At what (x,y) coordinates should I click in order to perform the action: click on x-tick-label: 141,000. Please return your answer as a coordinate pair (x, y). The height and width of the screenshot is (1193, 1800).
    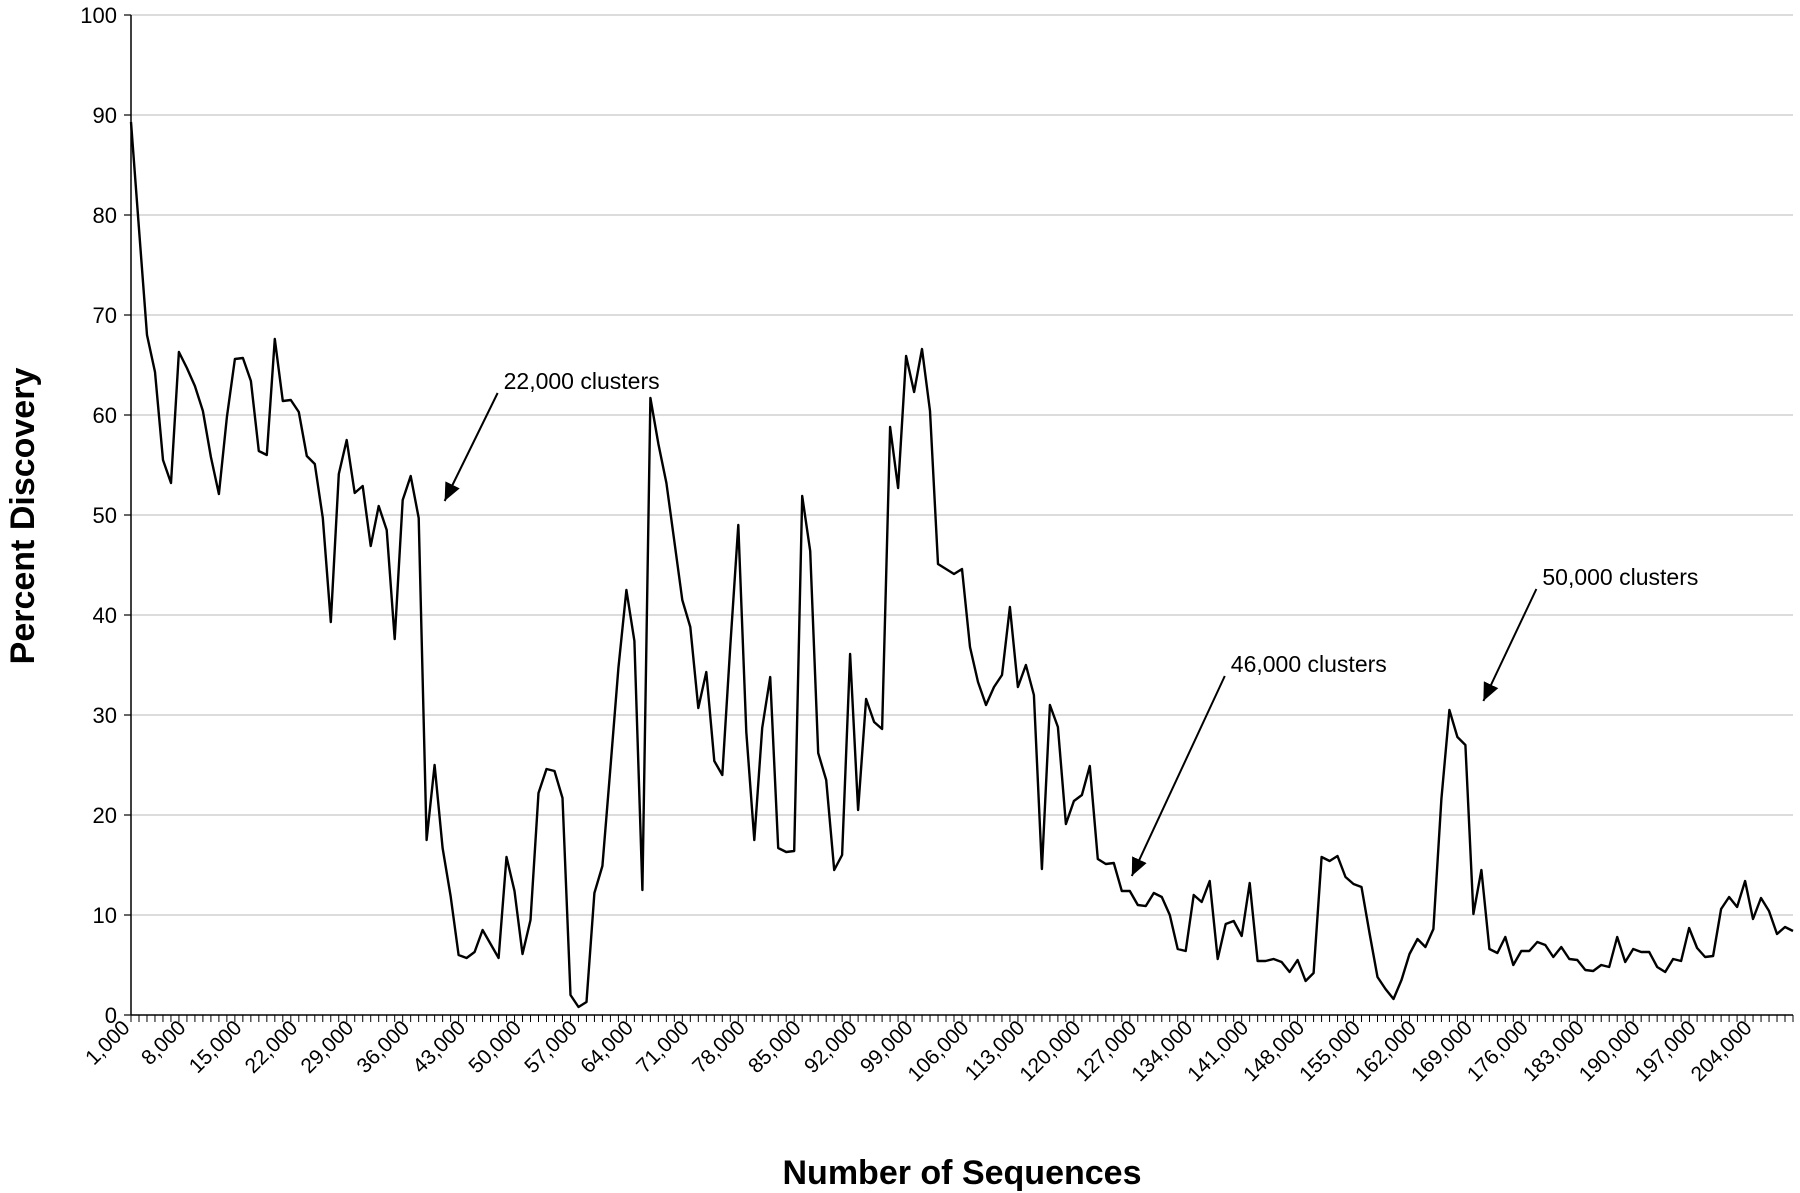
    Looking at the image, I should click on (1218, 1051).